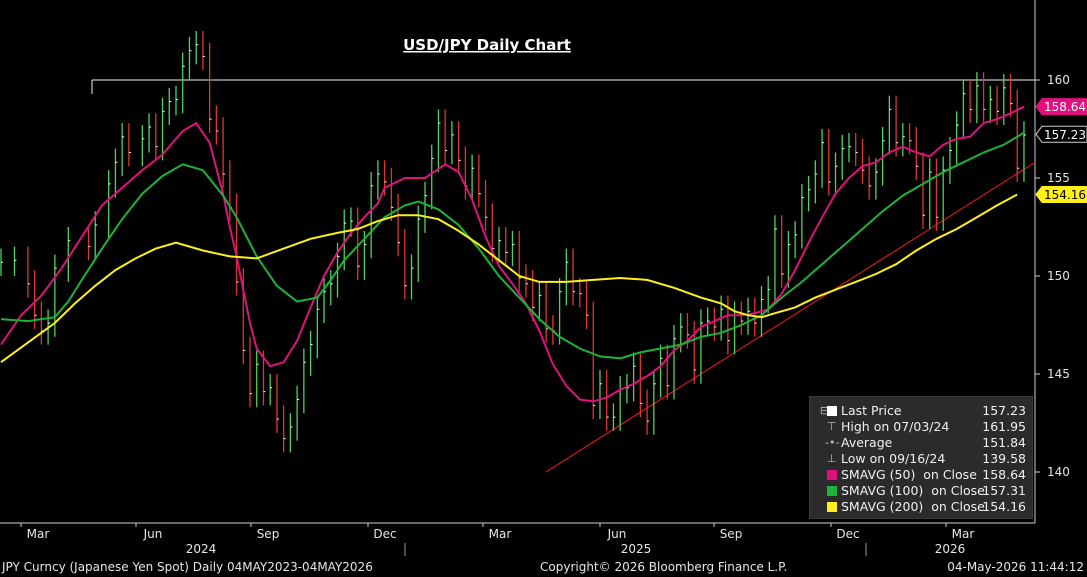 The width and height of the screenshot is (1087, 577). I want to click on legend-row-smavg-200: SMAVG (200) on Close 154.16, so click(921, 507).